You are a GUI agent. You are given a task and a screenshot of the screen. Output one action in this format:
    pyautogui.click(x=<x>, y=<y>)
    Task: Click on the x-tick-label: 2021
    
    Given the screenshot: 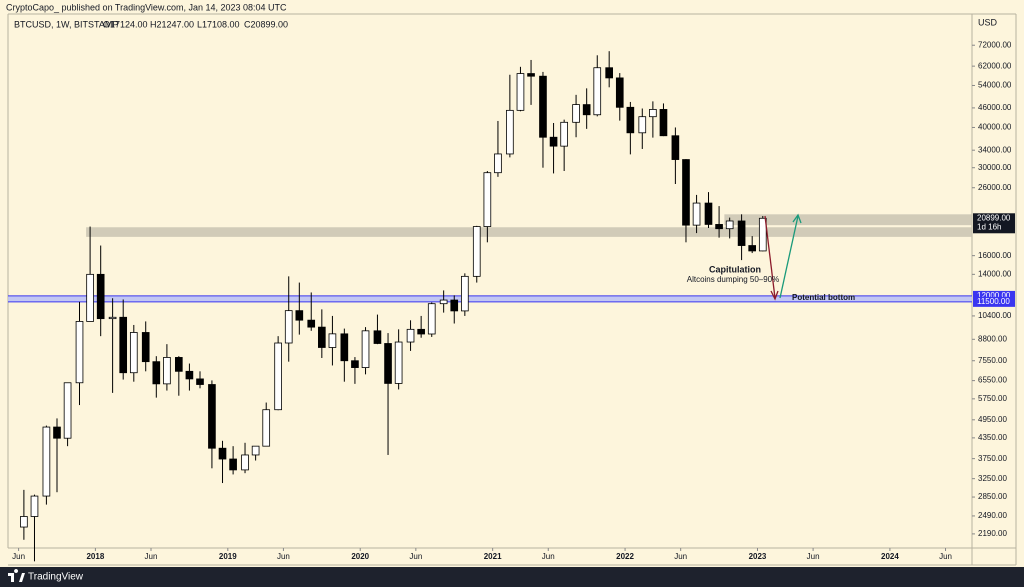 What is the action you would take?
    pyautogui.click(x=493, y=556)
    